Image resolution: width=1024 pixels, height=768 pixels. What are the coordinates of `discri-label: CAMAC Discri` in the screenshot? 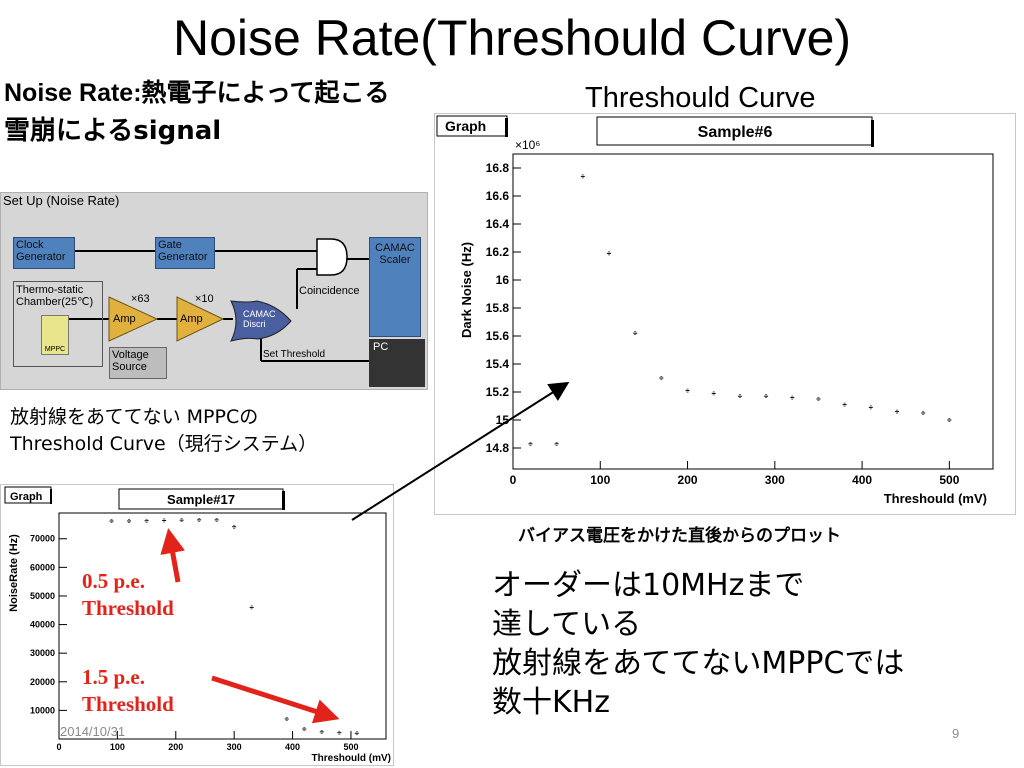 It's located at (259, 319).